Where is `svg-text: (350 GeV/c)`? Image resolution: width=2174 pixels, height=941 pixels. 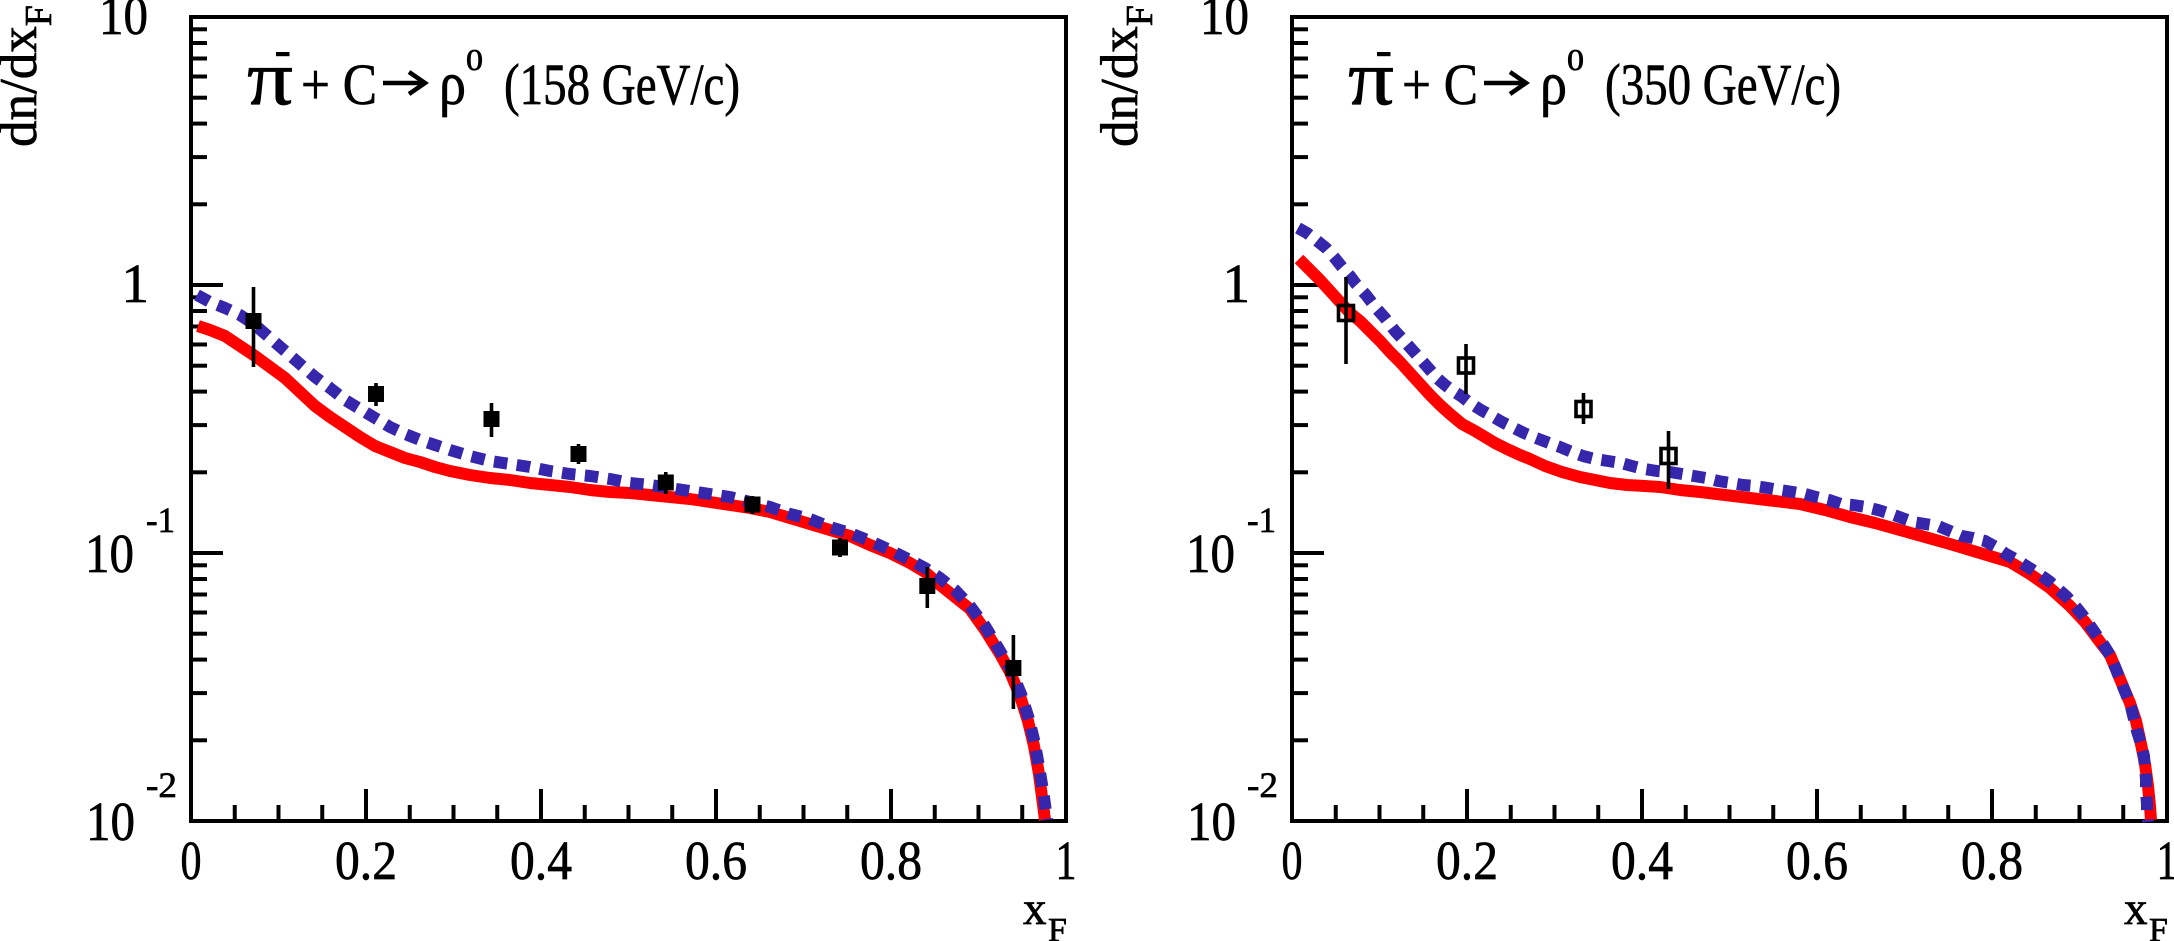 svg-text: (350 GeV/c) is located at coordinates (1723, 84).